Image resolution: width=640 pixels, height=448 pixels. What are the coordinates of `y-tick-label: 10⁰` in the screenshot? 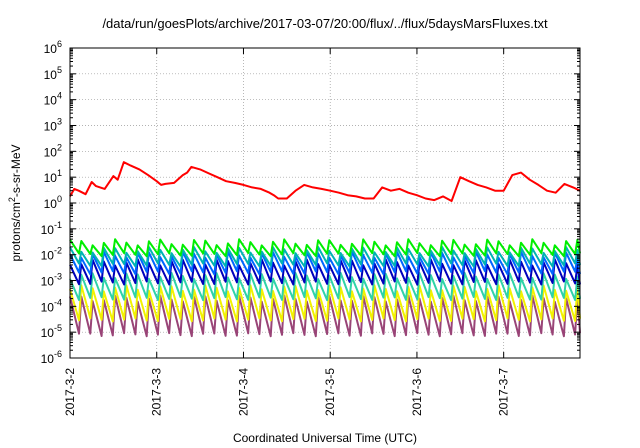 It's located at (53, 202).